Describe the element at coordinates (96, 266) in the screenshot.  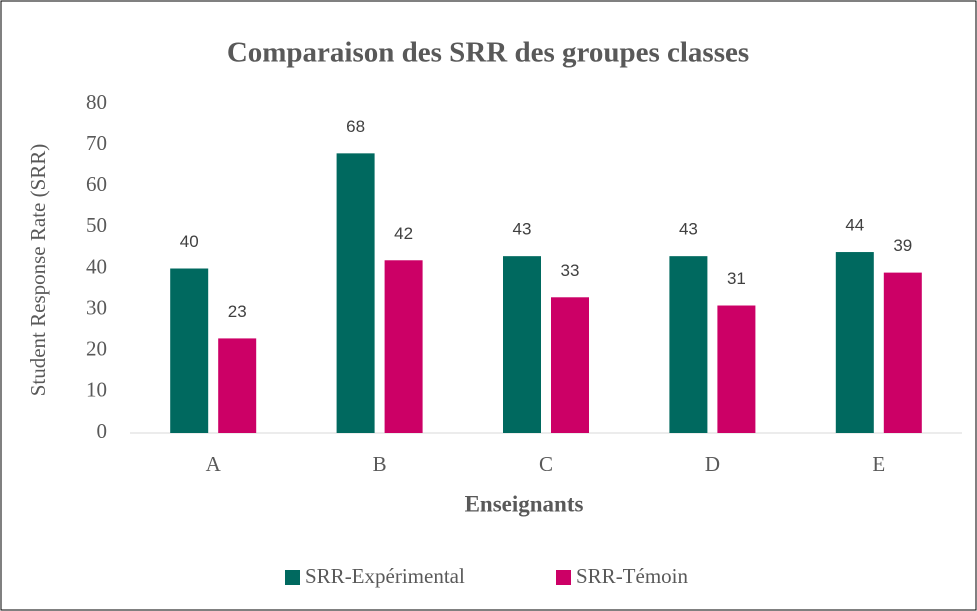
I see `y-tick-label: 40` at that location.